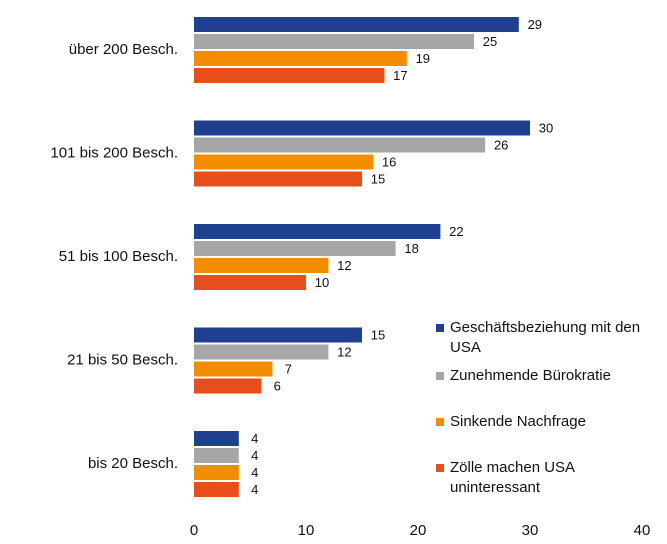 Image resolution: width=667 pixels, height=544 pixels. Describe the element at coordinates (642, 530) in the screenshot. I see `x-tick-label: 40` at that location.